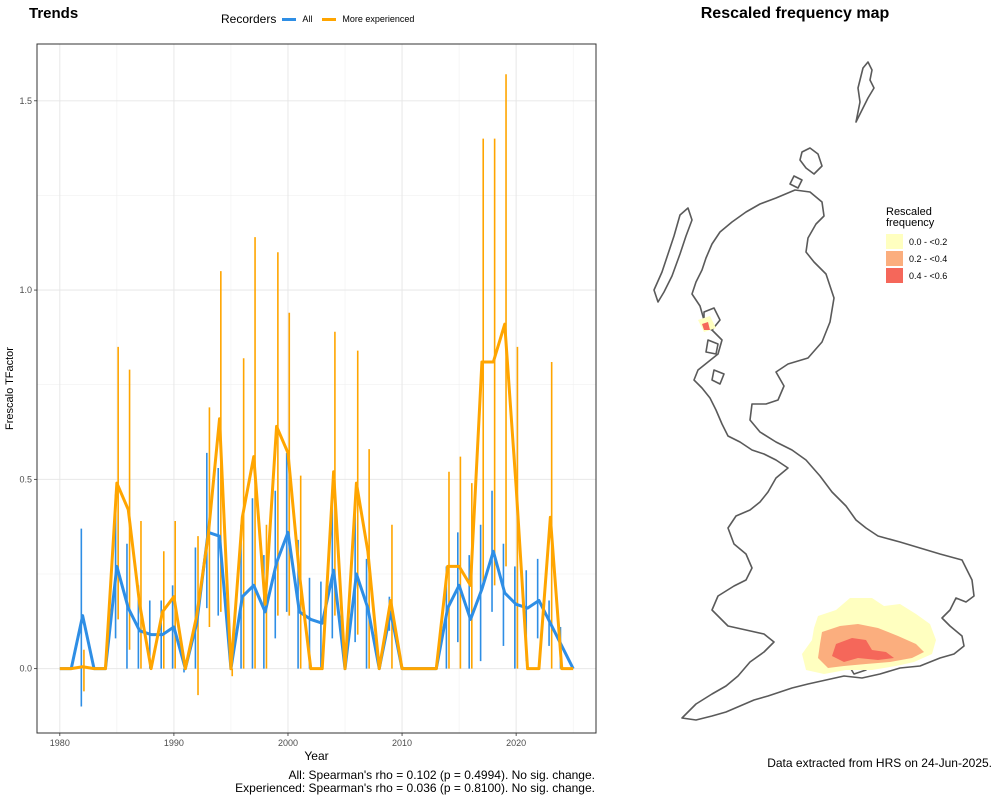 This screenshot has height=800, width=1000. What do you see at coordinates (289, 19) in the screenshot?
I see `legend-swatch-all` at bounding box center [289, 19].